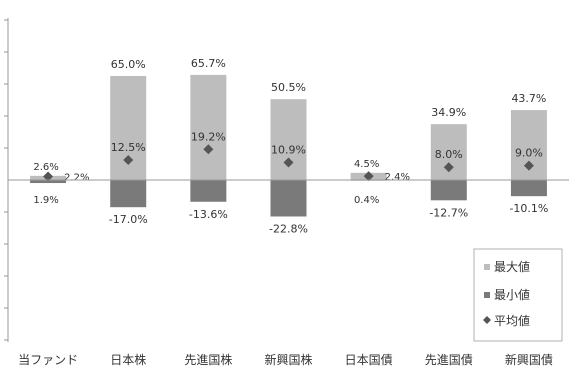 Image resolution: width=569 pixels, height=371 pixels. Describe the element at coordinates (288, 228) in the screenshot. I see `min-value-label: -22.8%` at that location.